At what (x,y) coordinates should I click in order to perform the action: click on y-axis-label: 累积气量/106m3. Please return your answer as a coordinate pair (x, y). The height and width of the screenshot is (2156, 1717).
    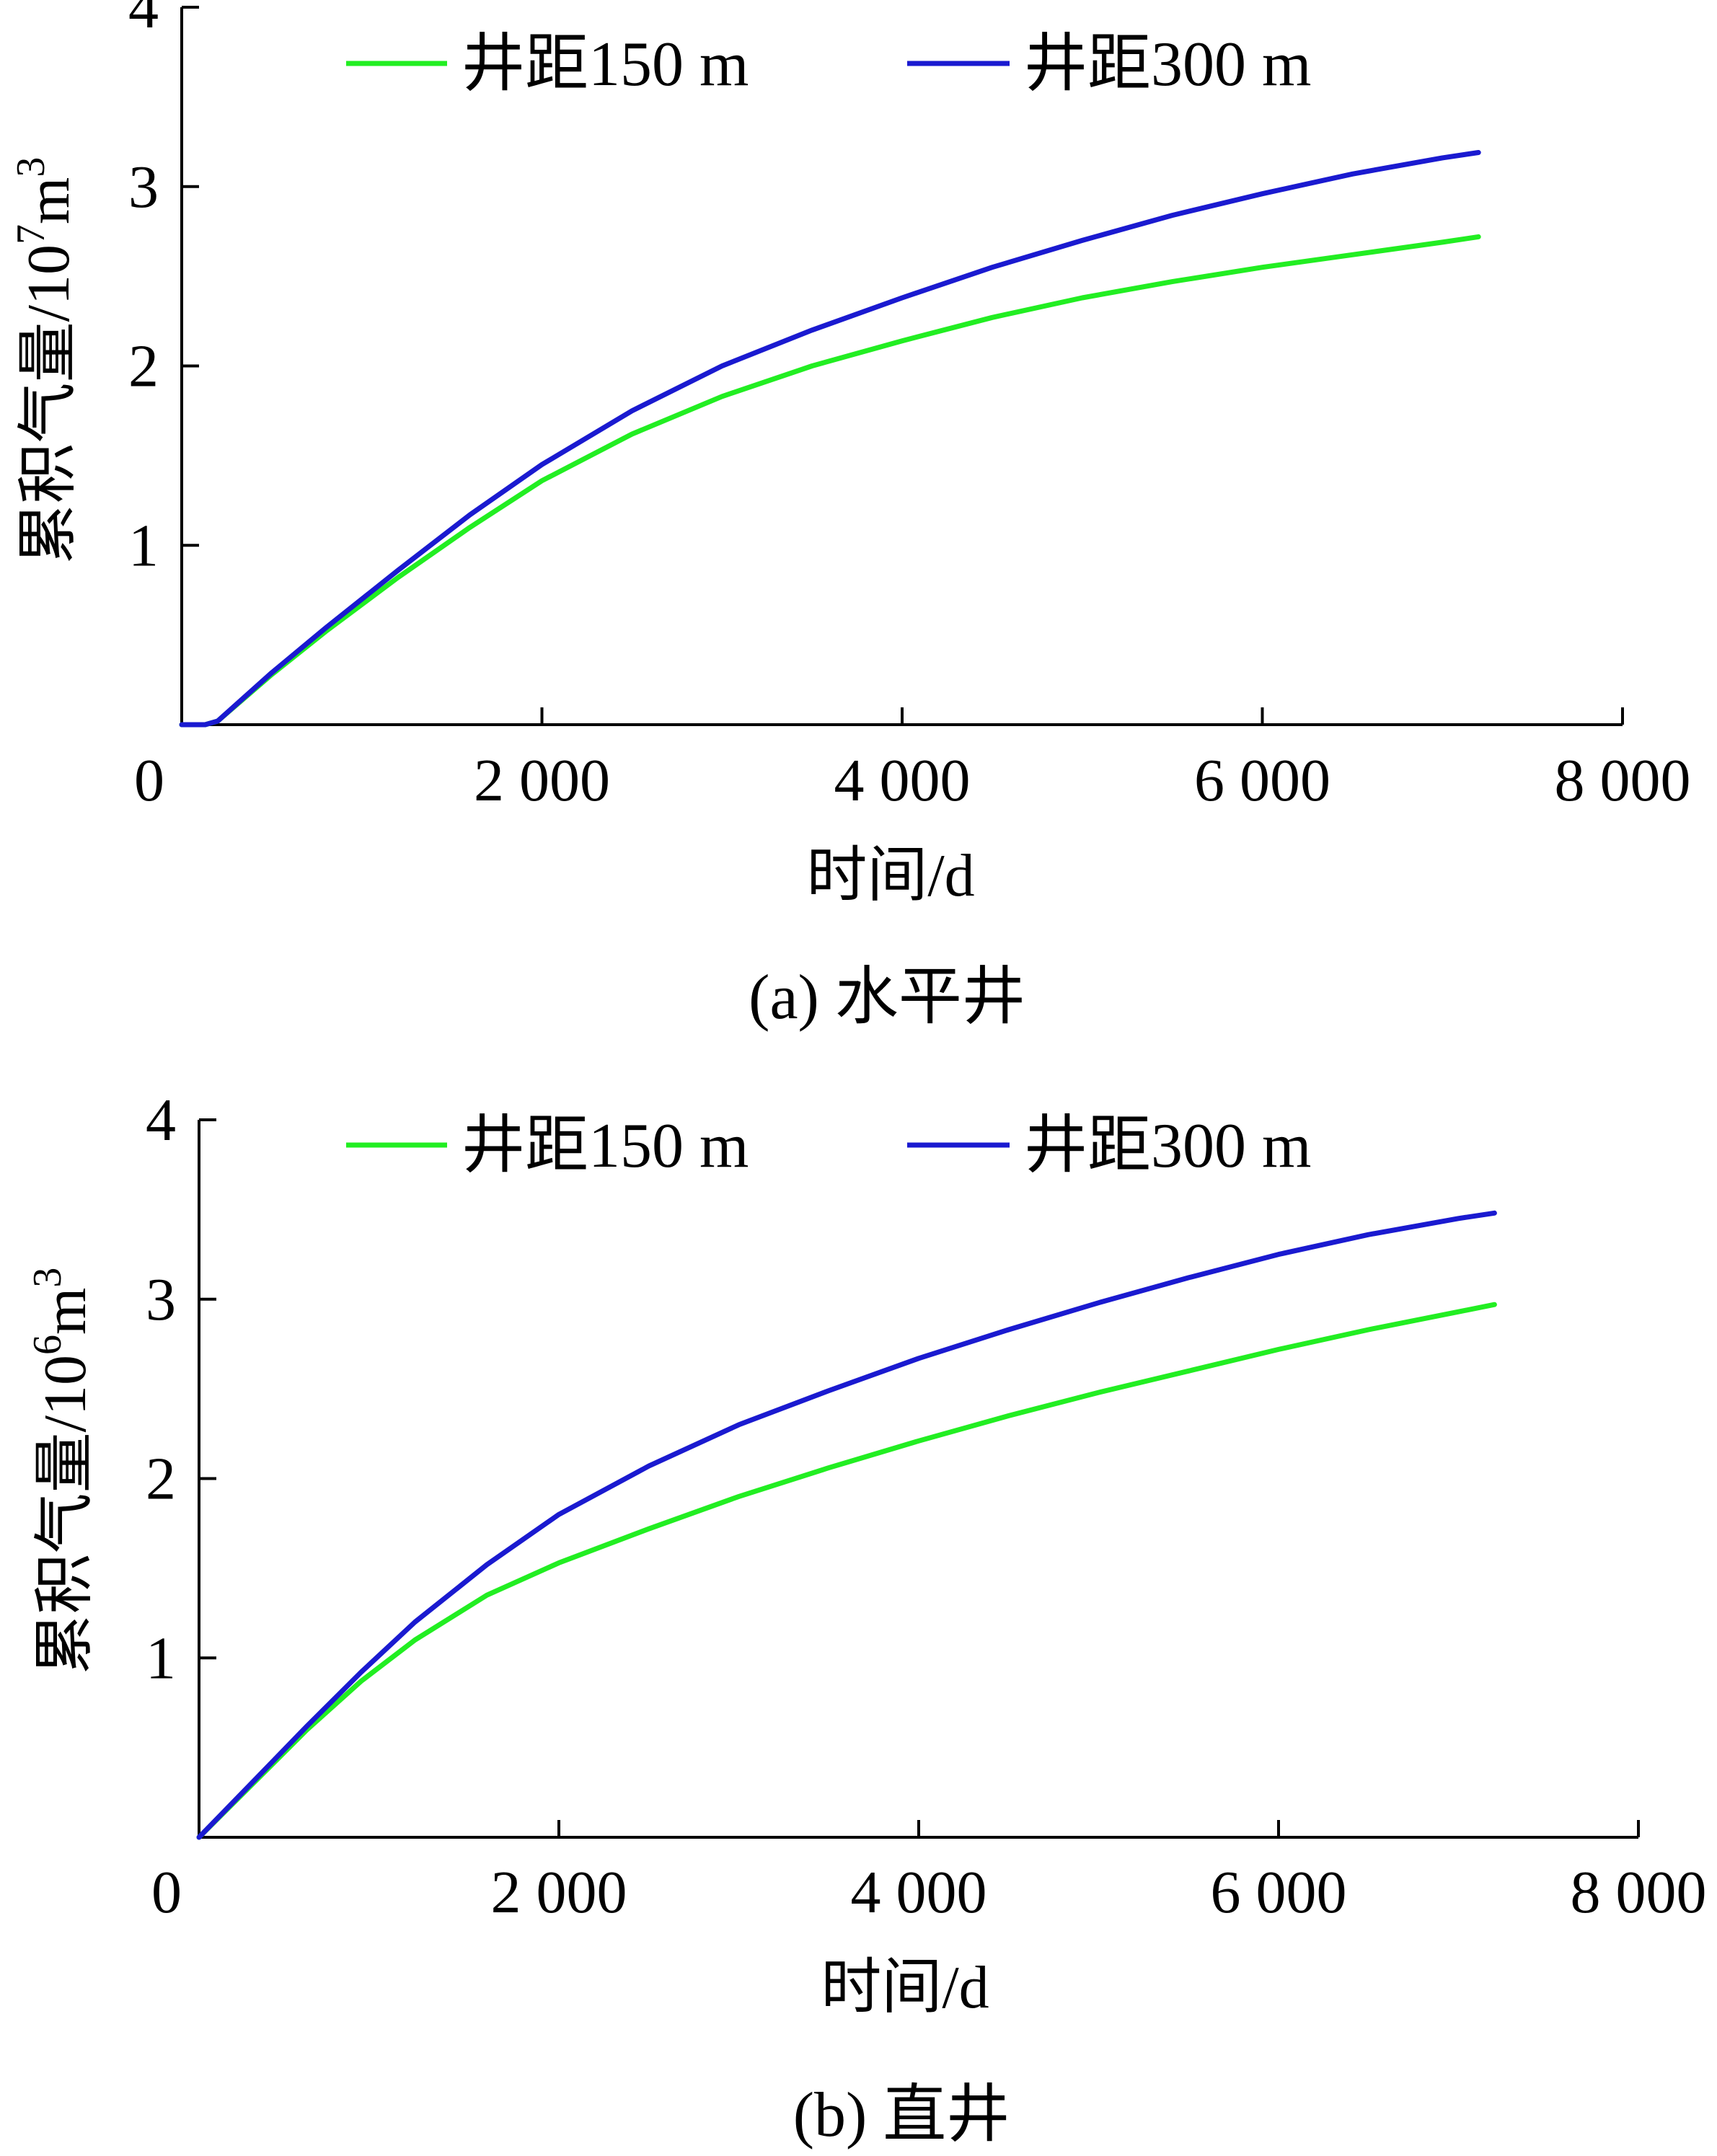
    Looking at the image, I should click on (62, 1471).